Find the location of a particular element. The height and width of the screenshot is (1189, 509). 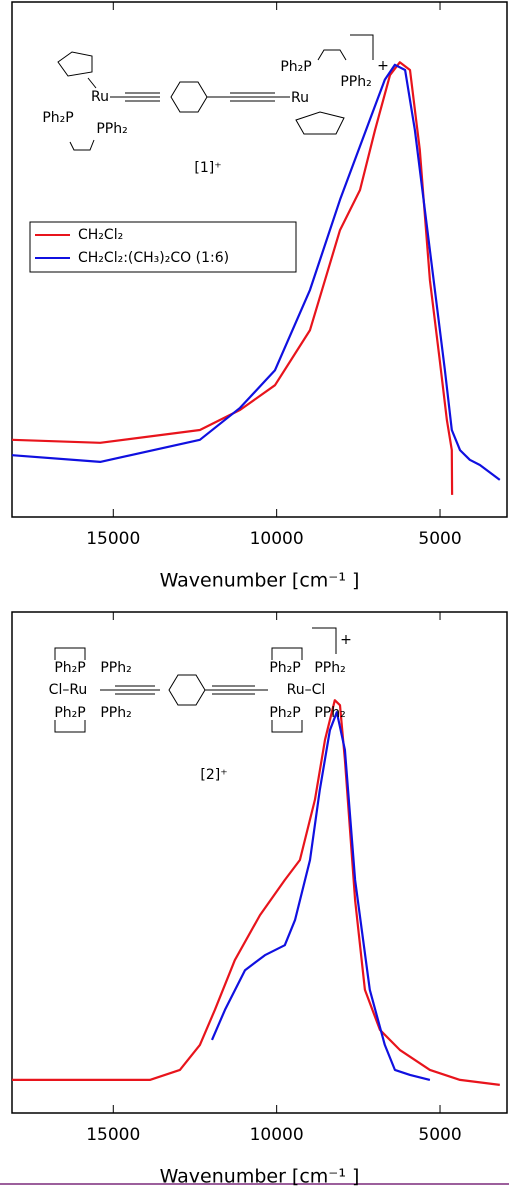

structure-label: [2]⁺ is located at coordinates (213, 775).